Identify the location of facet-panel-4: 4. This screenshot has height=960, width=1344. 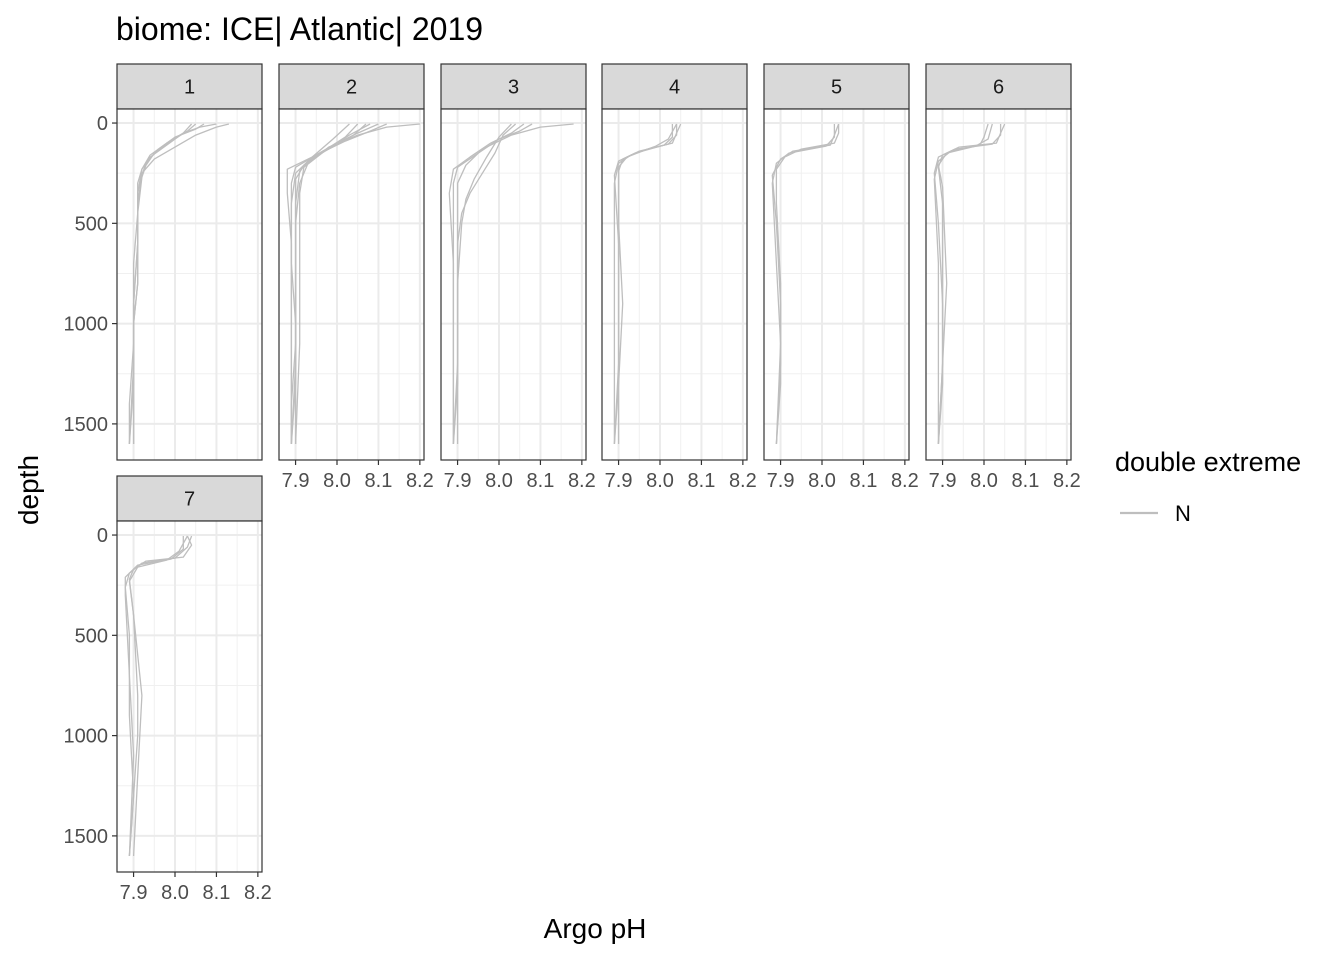
(674, 262).